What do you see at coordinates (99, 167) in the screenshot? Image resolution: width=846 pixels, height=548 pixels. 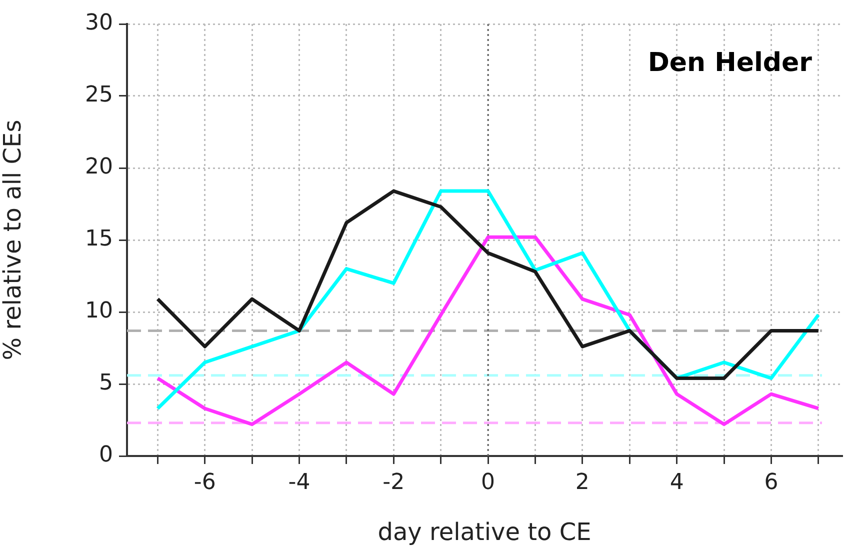 I see `y-tick-label: 20` at bounding box center [99, 167].